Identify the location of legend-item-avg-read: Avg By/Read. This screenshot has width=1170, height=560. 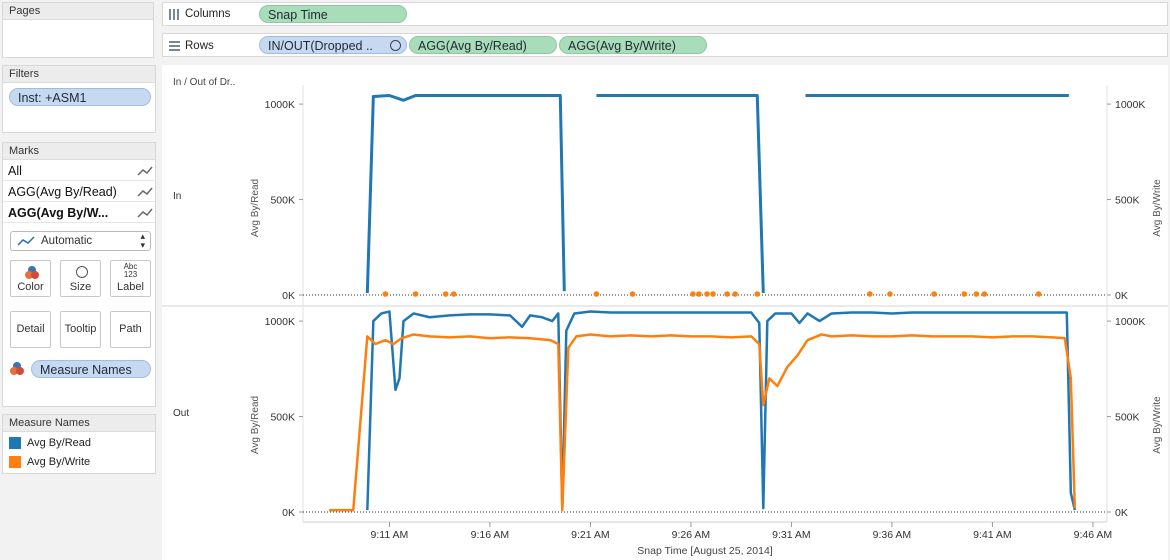
(50, 443).